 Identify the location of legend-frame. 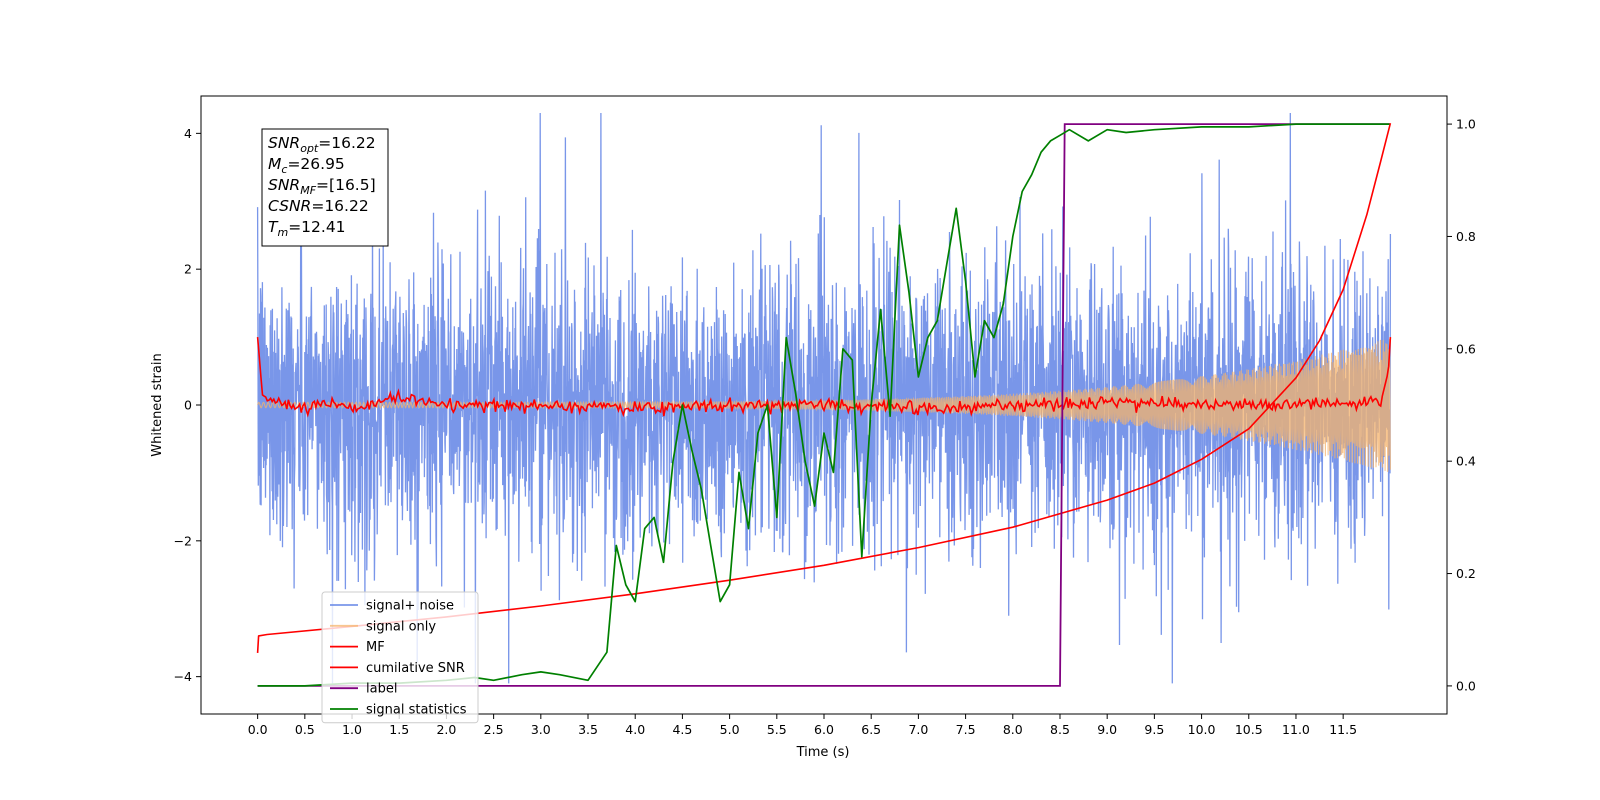
(400, 657).